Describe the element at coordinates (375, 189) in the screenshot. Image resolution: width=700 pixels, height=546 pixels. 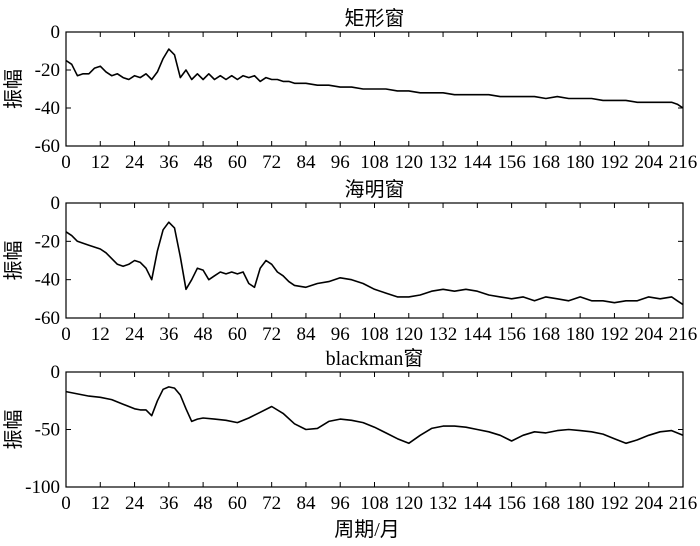
I see `panel-title: 海明窗` at that location.